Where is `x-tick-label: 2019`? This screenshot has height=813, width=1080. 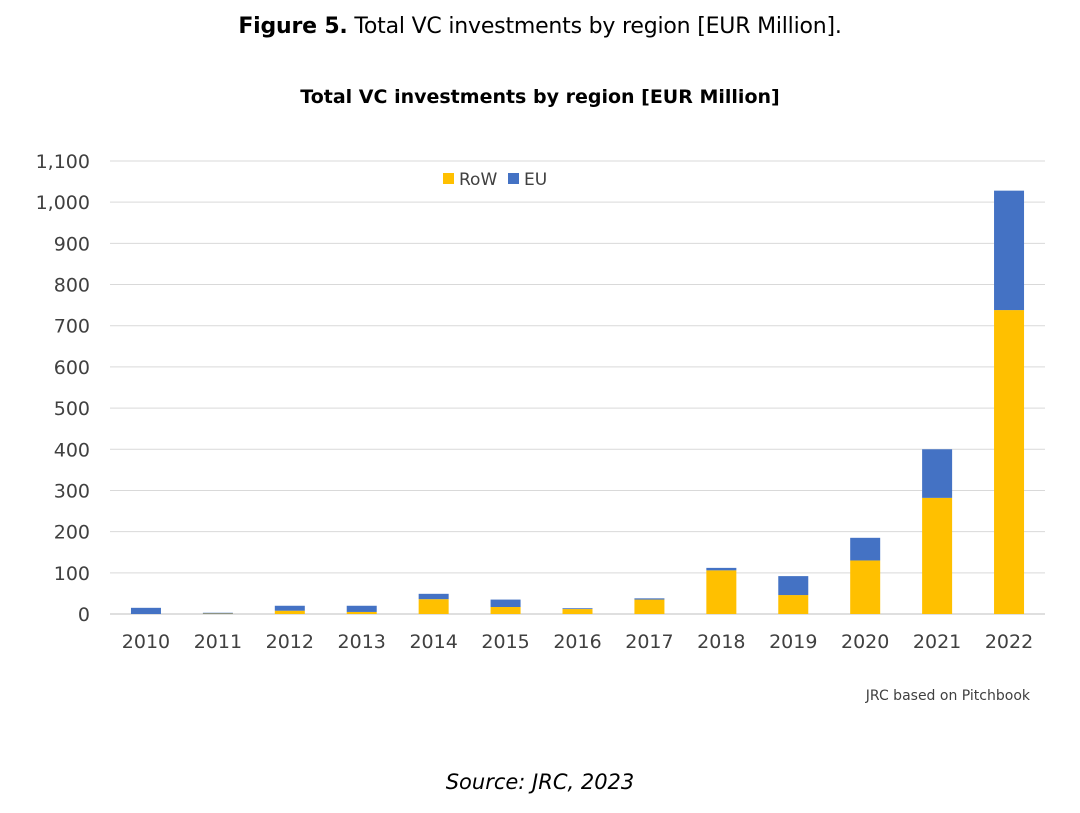
x-tick-label: 2019 is located at coordinates (793, 642).